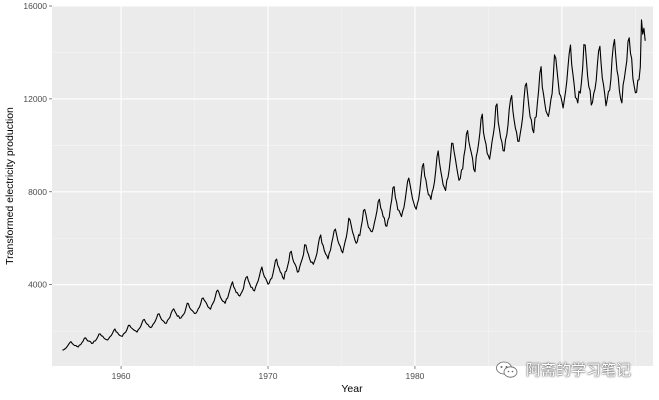  Describe the element at coordinates (121, 376) in the screenshot. I see `x-tick-label: 1960` at that location.